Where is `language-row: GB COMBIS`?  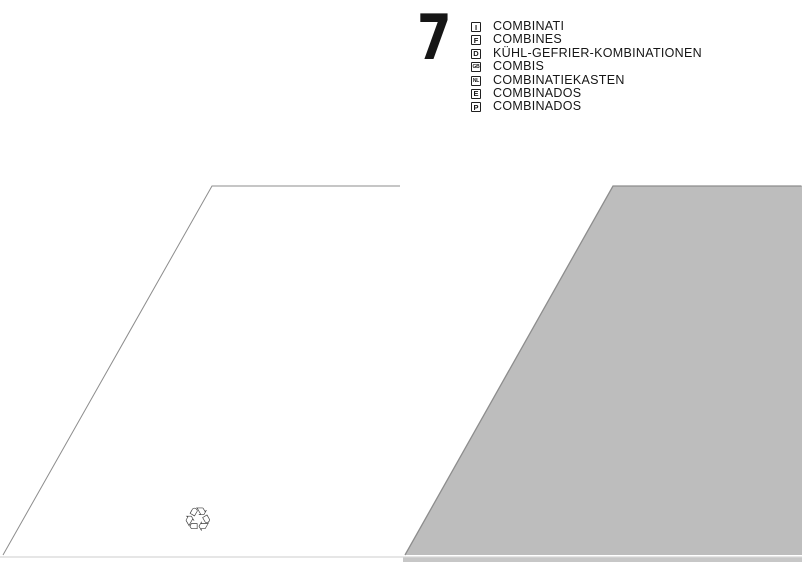 language-row: GB COMBIS is located at coordinates (586, 66).